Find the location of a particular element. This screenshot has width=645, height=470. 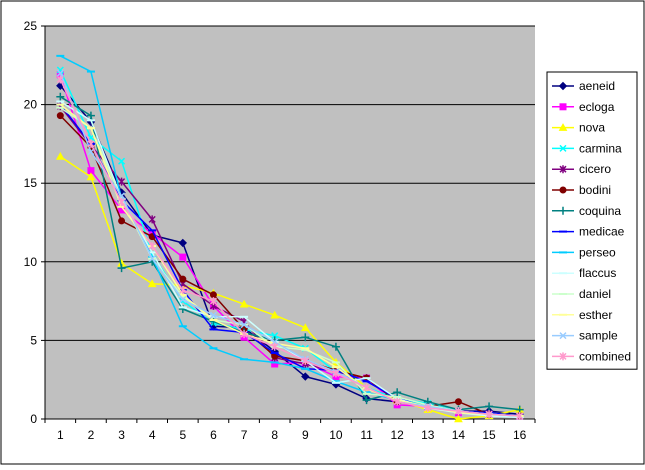

legend-entry-aeneid: aeneid is located at coordinates (583, 86).